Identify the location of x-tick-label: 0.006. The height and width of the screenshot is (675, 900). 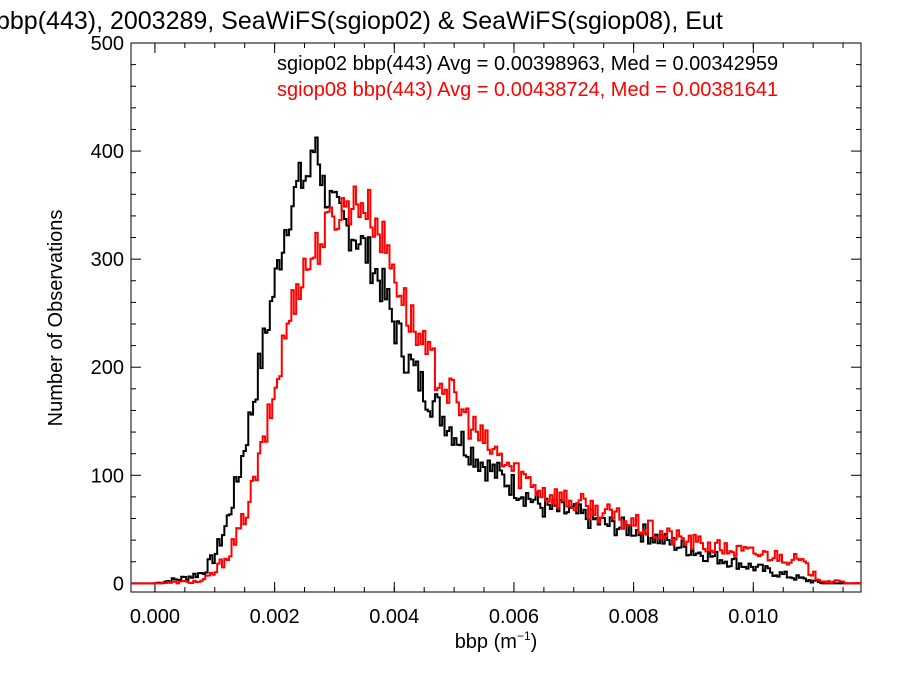
(514, 617).